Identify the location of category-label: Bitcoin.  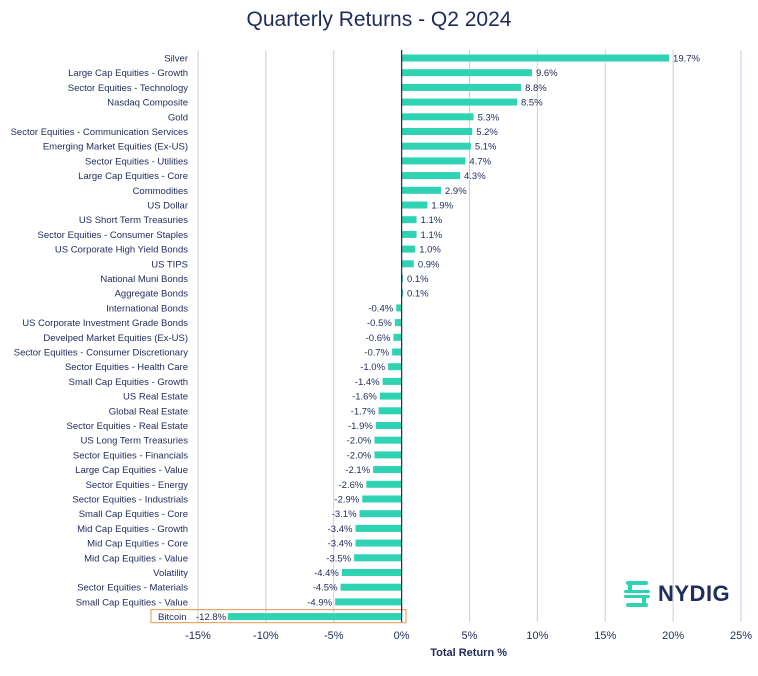
(172, 617).